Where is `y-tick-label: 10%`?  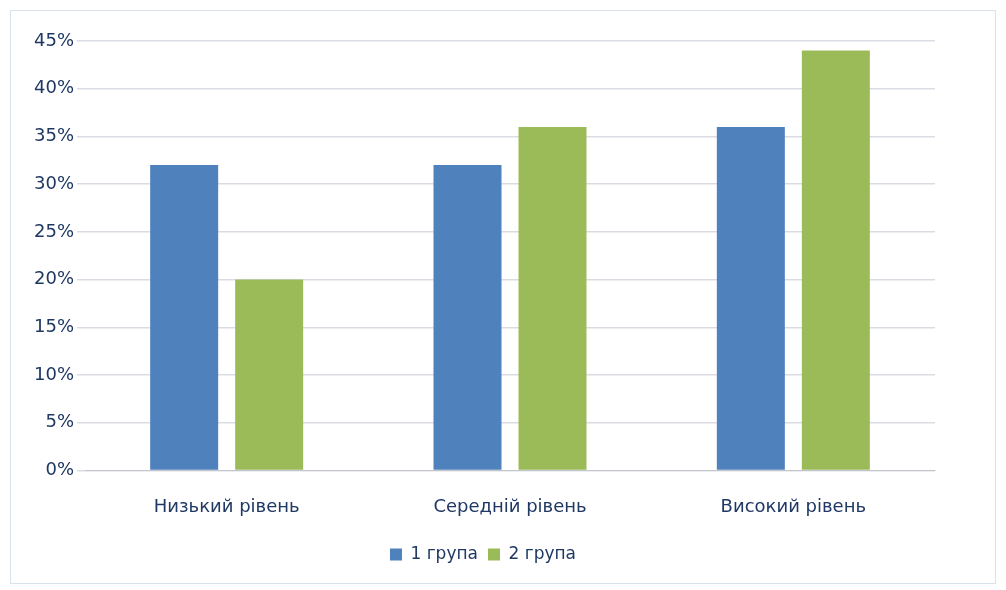
y-tick-label: 10% is located at coordinates (54, 373).